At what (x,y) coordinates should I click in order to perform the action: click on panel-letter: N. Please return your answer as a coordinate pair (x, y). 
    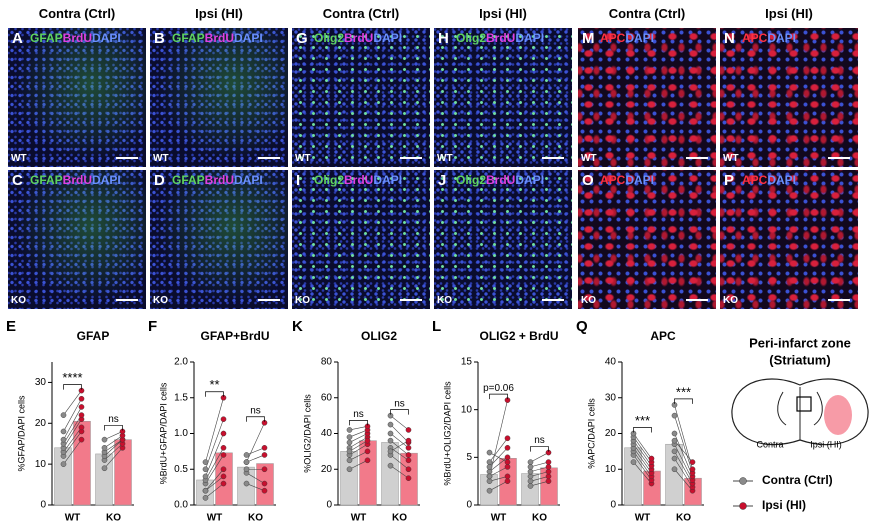
    Looking at the image, I should click on (729, 38).